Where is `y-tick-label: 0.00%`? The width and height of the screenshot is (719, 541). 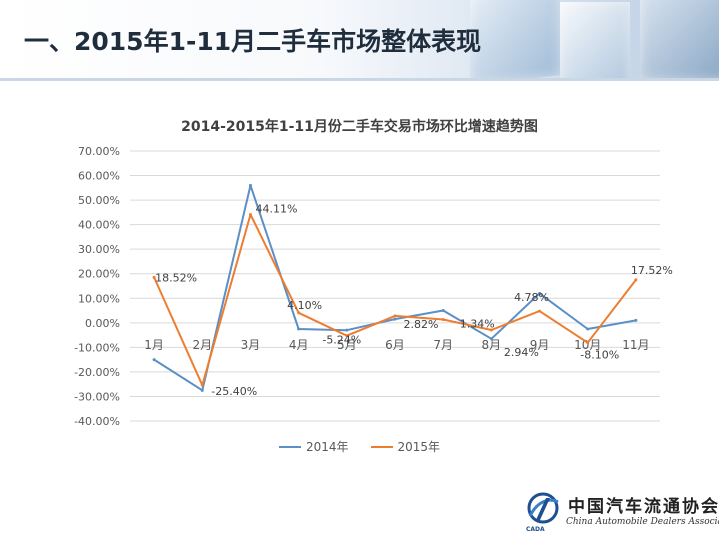
y-tick-label: 0.00% is located at coordinates (102, 323).